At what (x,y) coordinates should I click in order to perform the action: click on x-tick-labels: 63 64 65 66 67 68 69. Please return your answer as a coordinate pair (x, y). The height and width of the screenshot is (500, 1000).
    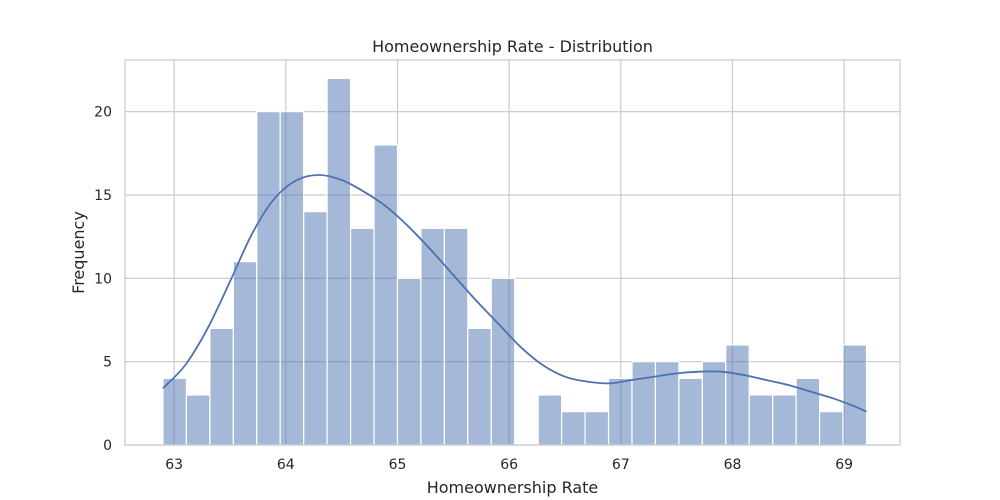
    Looking at the image, I should click on (509, 465).